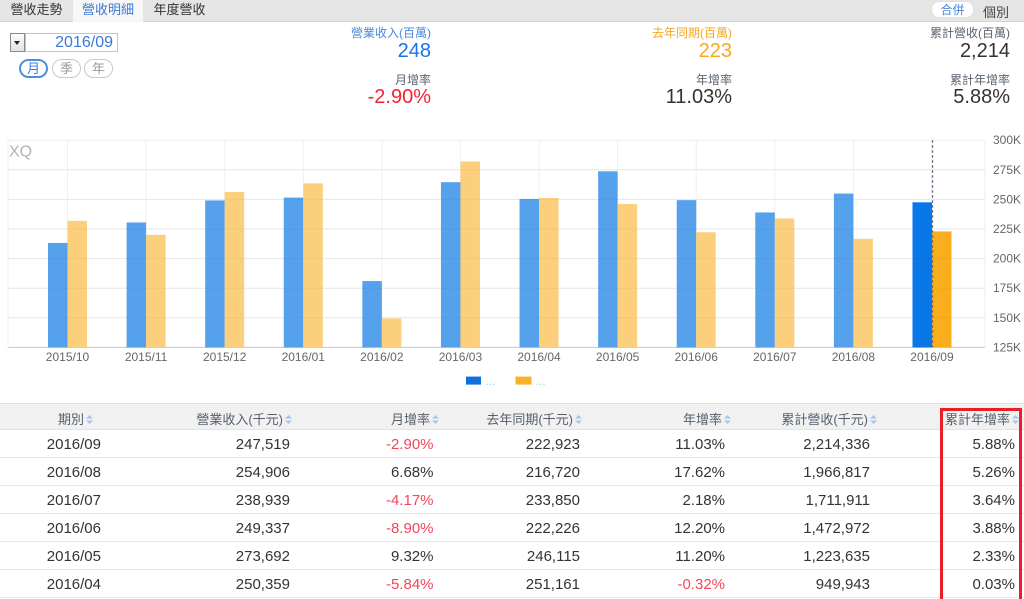  I want to click on svg-text: 2016/03, so click(461, 357).